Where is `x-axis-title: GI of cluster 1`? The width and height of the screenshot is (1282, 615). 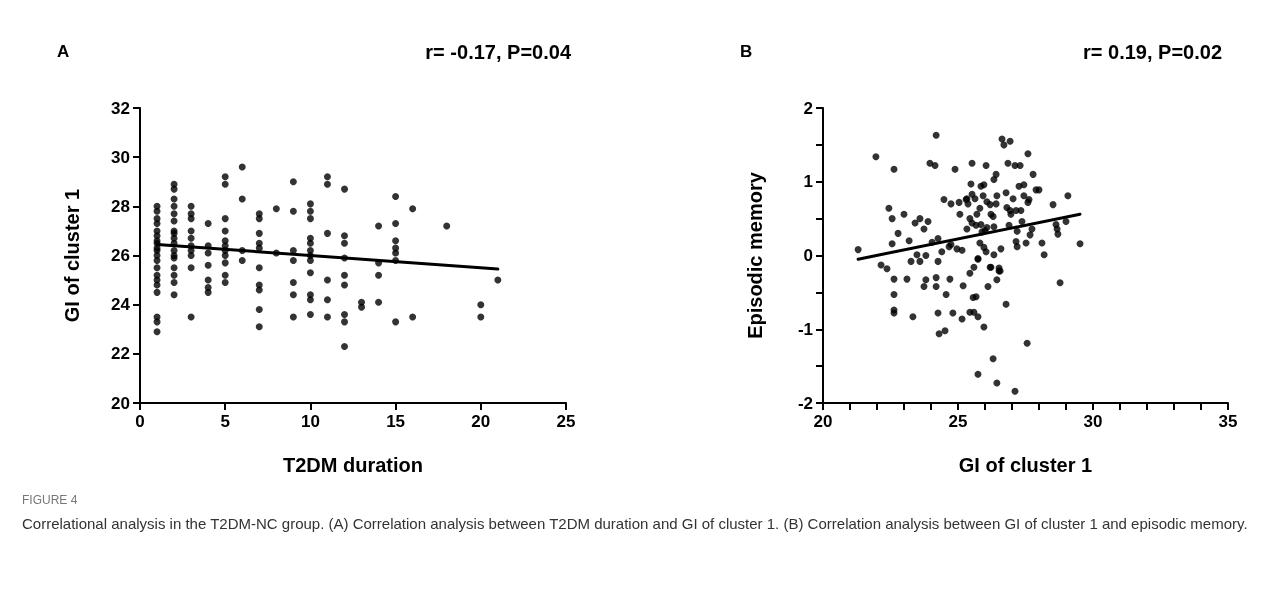 x-axis-title: GI of cluster 1 is located at coordinates (1025, 465).